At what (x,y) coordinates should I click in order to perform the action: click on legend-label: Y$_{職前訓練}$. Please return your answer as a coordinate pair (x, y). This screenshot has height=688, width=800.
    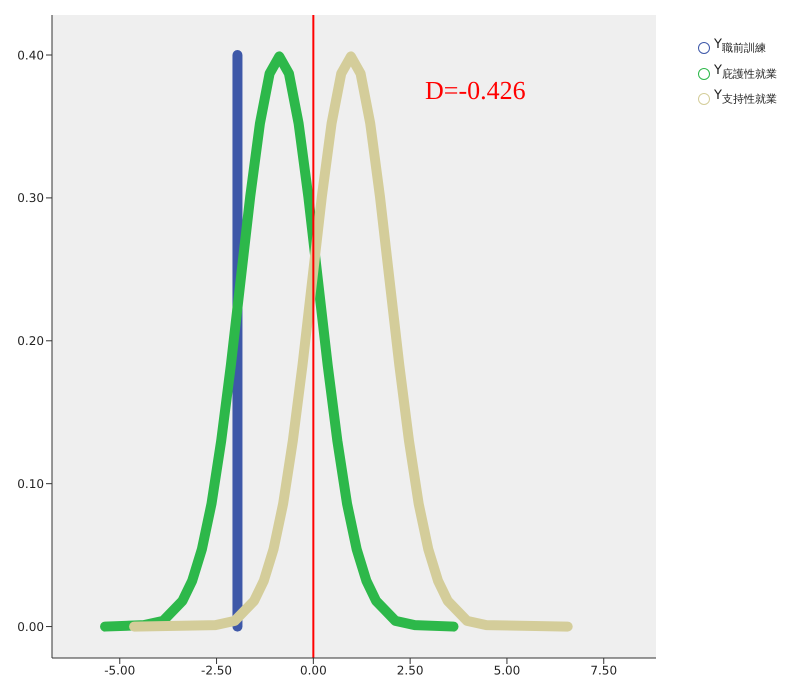
    Looking at the image, I should click on (740, 46).